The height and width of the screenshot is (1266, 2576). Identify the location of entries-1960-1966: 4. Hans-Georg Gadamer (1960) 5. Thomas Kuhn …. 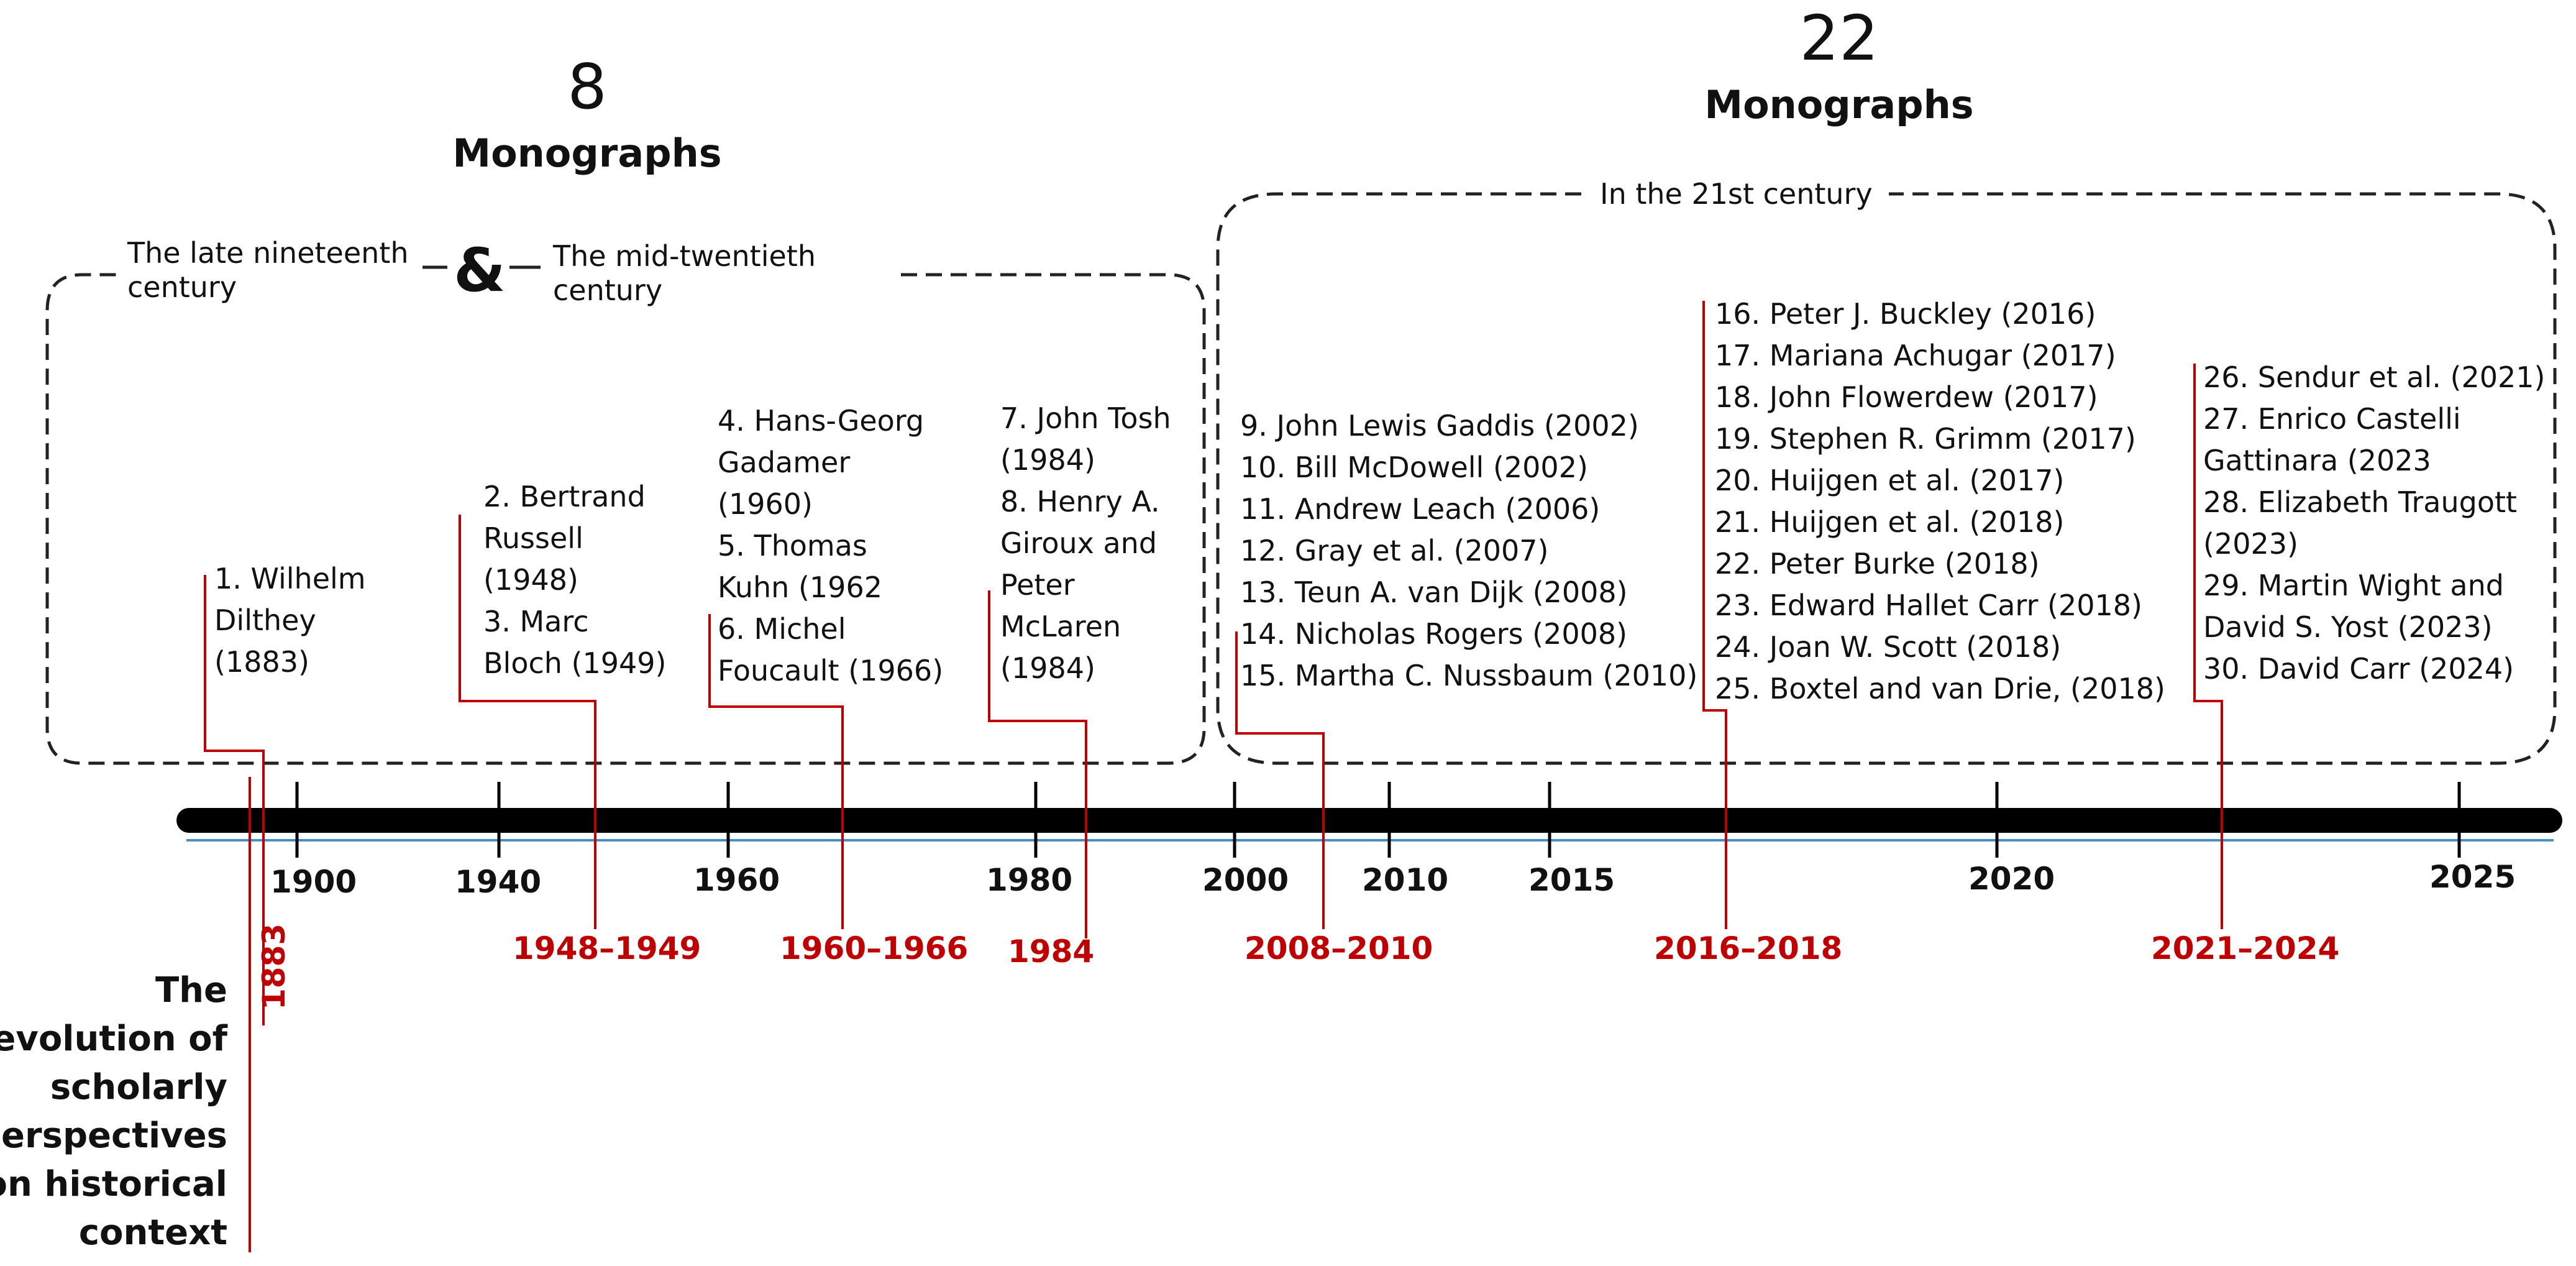
(830, 546).